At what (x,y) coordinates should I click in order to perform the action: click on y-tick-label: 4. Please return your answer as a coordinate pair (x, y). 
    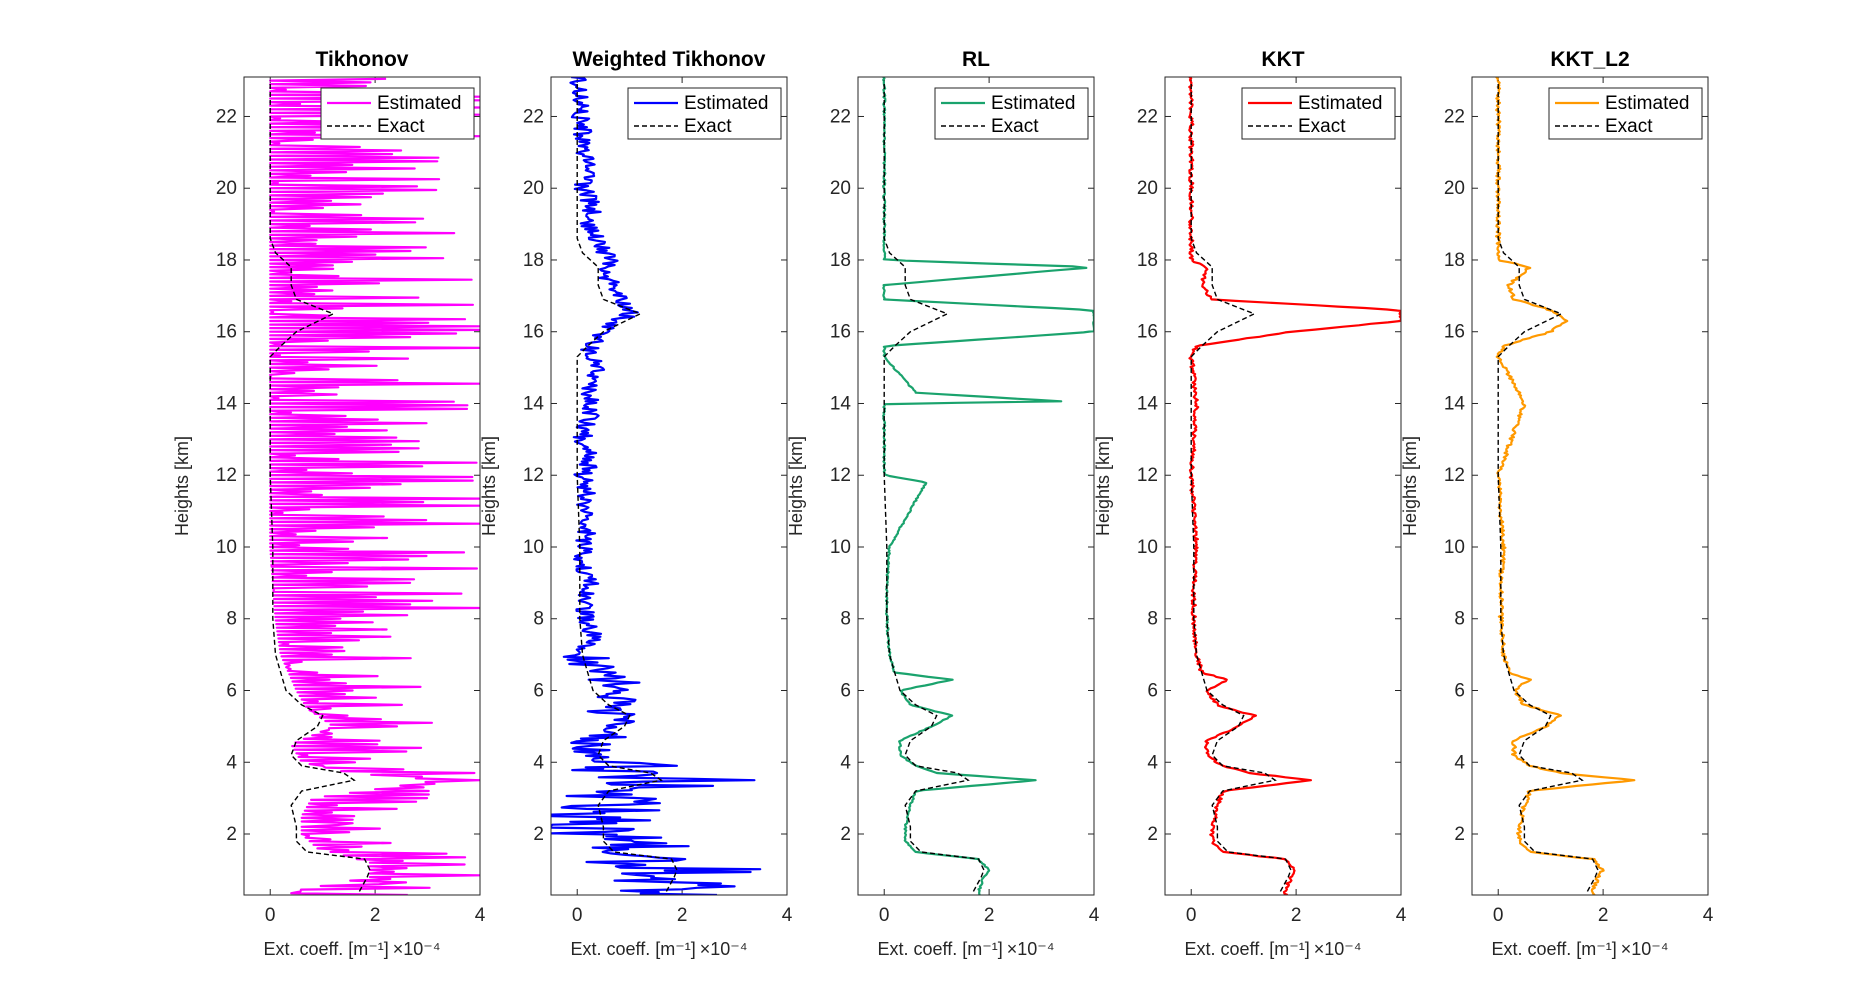
    Looking at the image, I should click on (1152, 762).